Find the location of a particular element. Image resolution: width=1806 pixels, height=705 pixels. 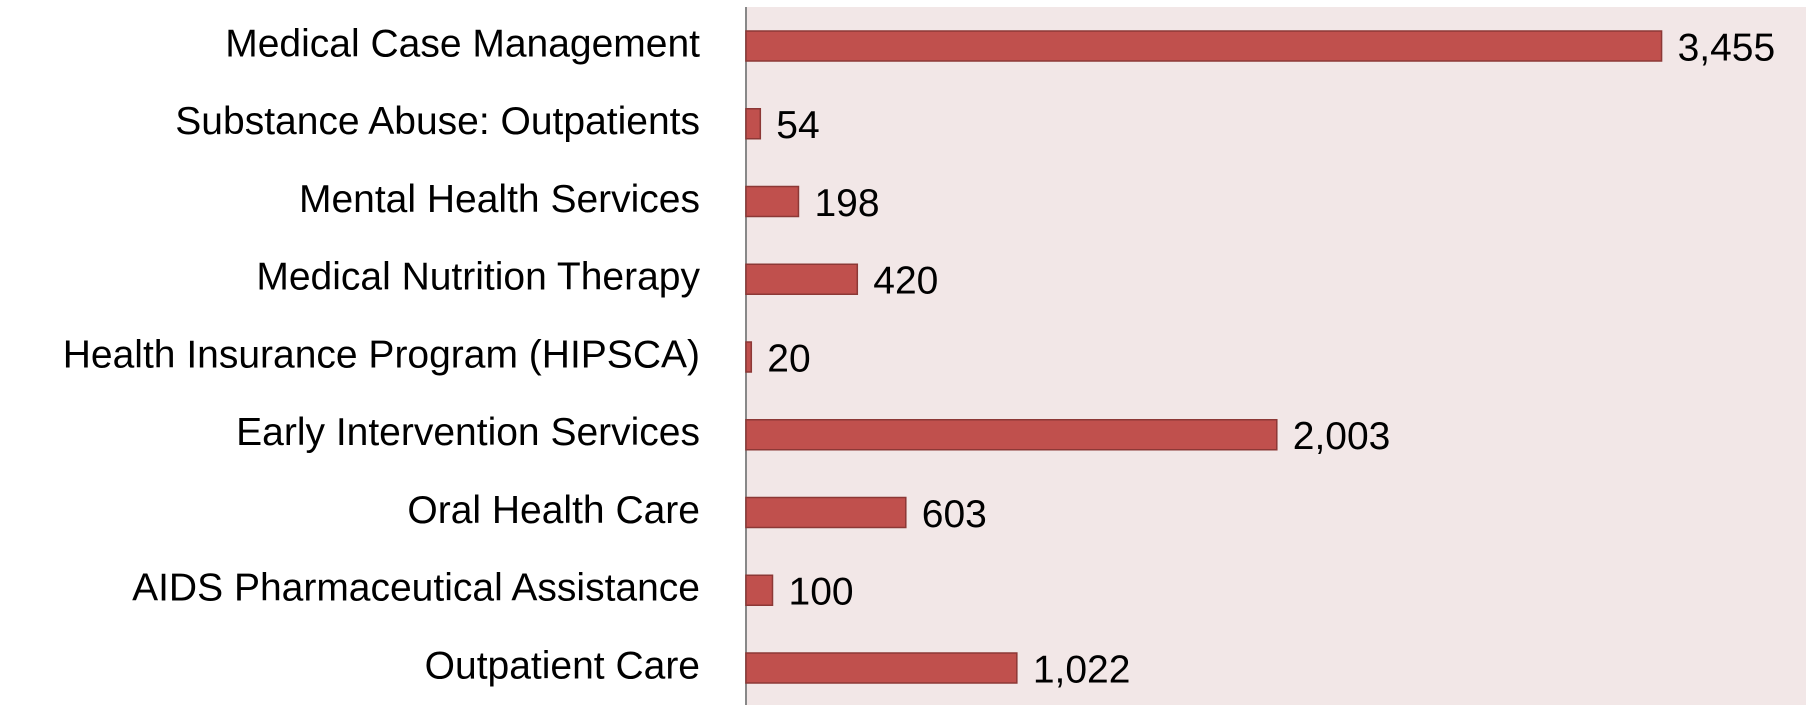

y-tick-label: Early Intervention Services is located at coordinates (468, 432).